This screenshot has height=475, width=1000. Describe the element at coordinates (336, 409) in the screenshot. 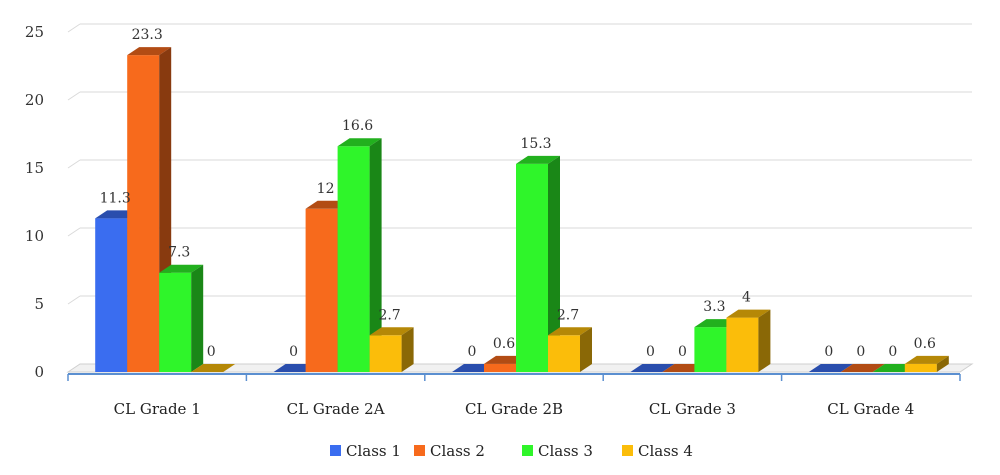

I see `category-label: CL Grade 2A` at that location.